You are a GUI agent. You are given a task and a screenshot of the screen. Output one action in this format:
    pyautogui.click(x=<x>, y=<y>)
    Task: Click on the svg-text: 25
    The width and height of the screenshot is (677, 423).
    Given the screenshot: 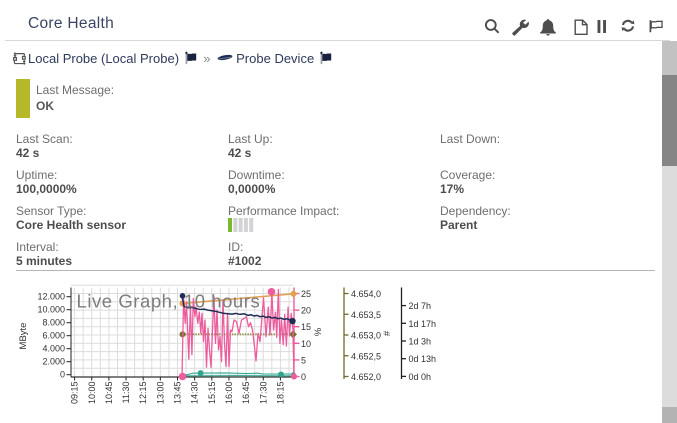 What is the action you would take?
    pyautogui.click(x=306, y=294)
    